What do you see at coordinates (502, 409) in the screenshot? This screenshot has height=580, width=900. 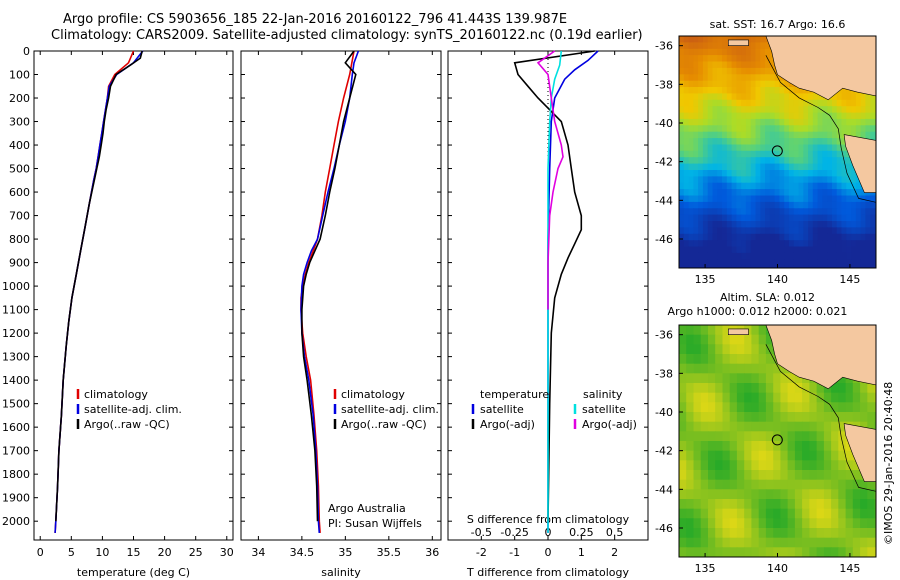 I see `legend-label: satellite` at bounding box center [502, 409].